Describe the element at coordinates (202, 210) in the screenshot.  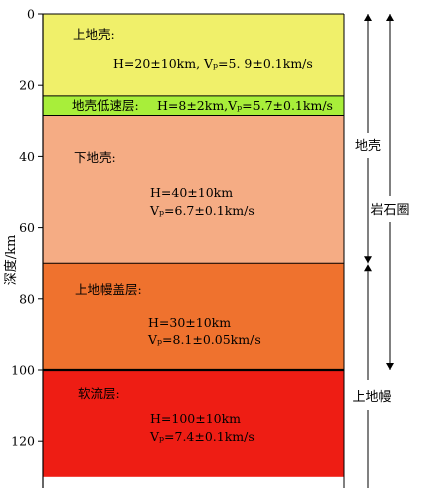
I see `layer-params-2: Vₚ=6.7±0.1km/s` at that location.